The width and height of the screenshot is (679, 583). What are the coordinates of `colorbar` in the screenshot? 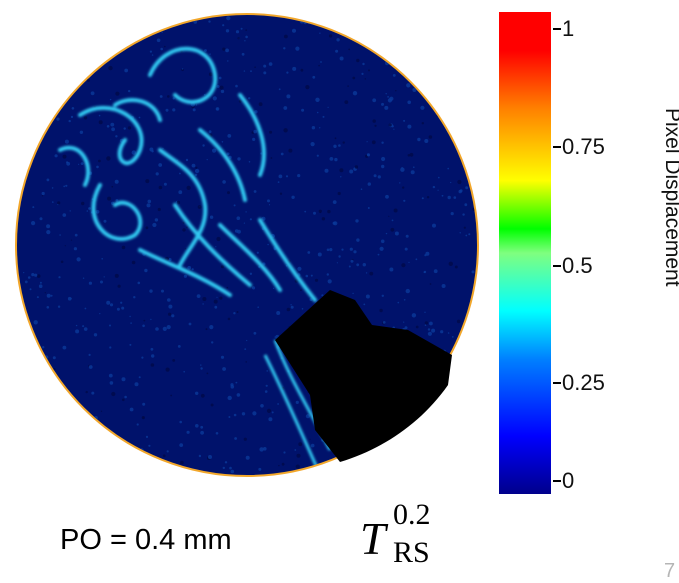 It's located at (525, 253).